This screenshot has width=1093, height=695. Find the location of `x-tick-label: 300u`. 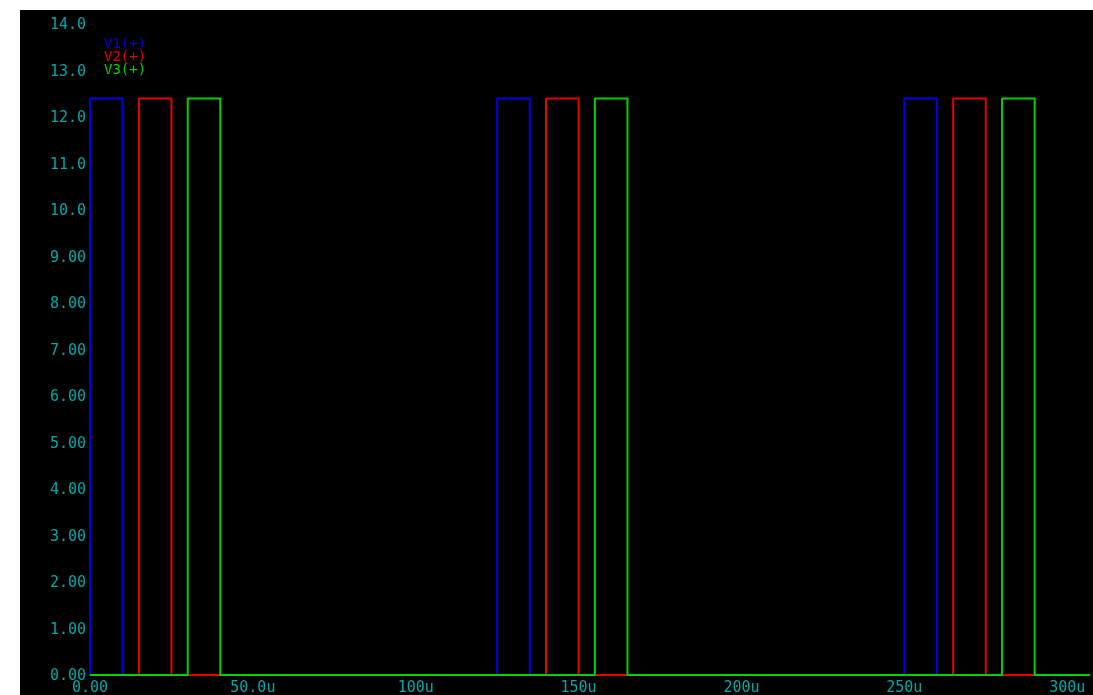

x-tick-label: 300u is located at coordinates (1067, 686).